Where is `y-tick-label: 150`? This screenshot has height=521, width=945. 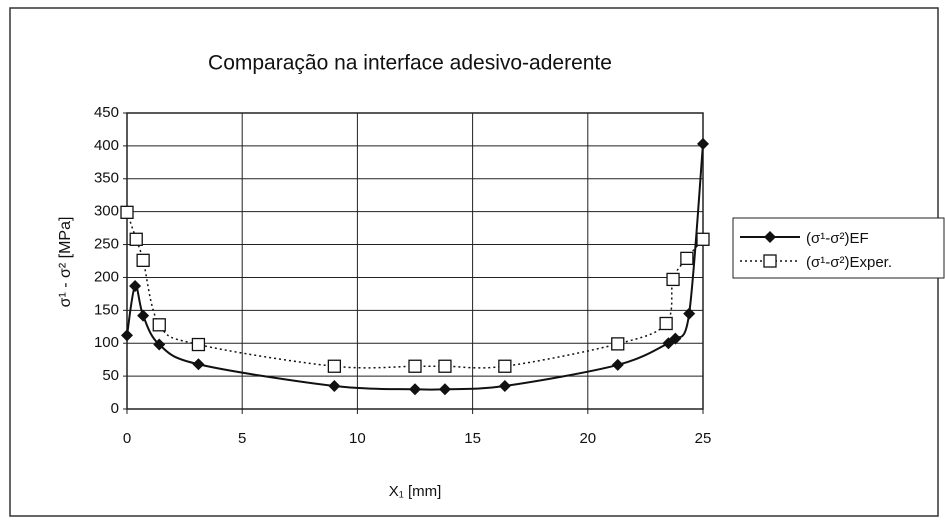 y-tick-label: 150 is located at coordinates (106, 309).